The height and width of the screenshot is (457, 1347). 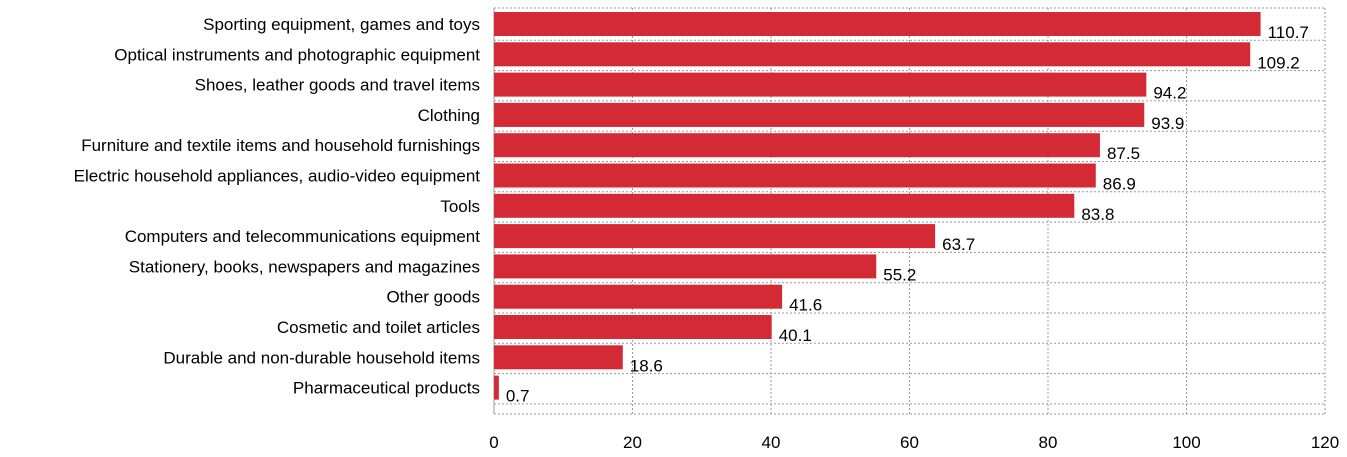 I want to click on category-label: Tools, so click(x=460, y=206).